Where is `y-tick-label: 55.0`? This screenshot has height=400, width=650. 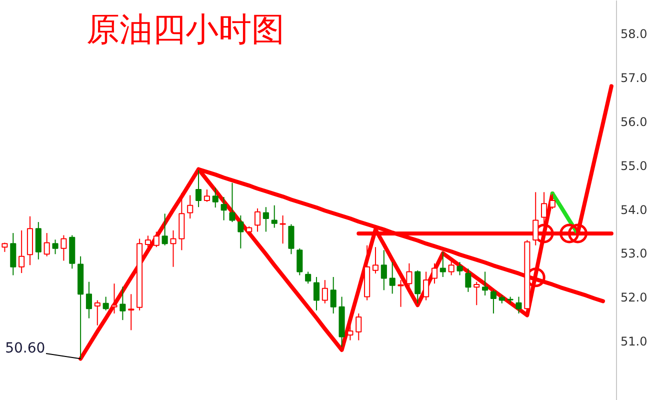 y-tick-label: 55.0 is located at coordinates (634, 165).